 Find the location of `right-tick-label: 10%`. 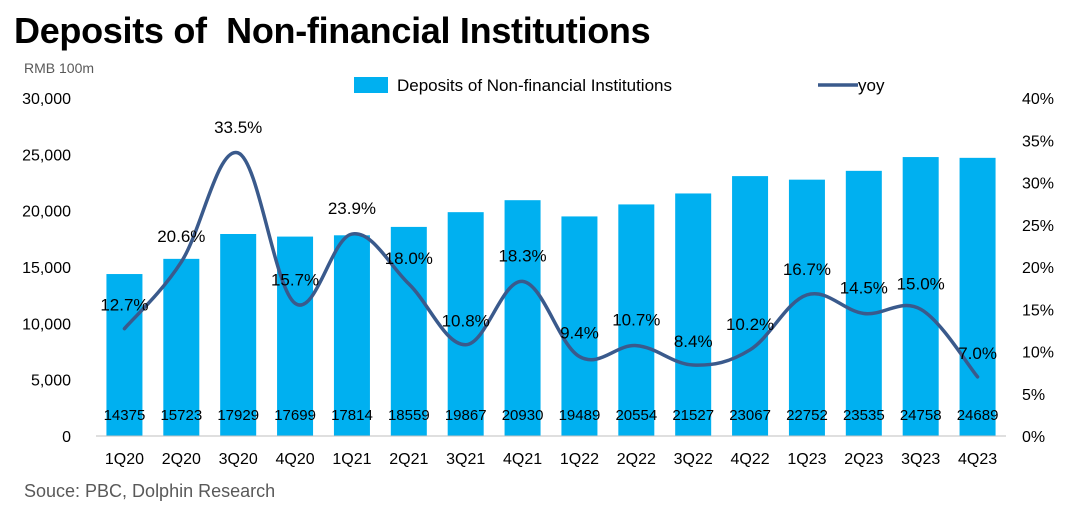

right-tick-label: 10% is located at coordinates (1038, 353).